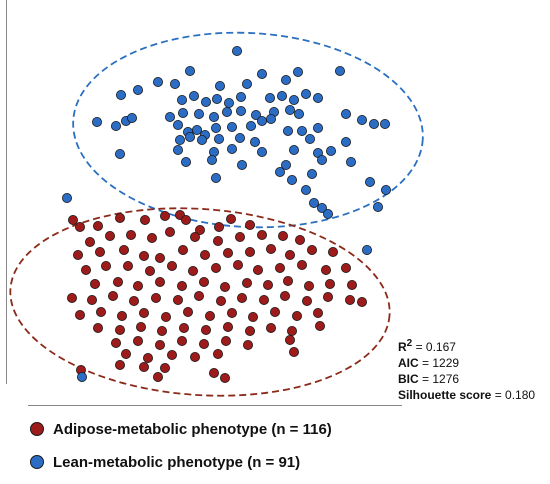 The image size is (550, 484). I want to click on stat-r2-eq: =, so click(419, 347).